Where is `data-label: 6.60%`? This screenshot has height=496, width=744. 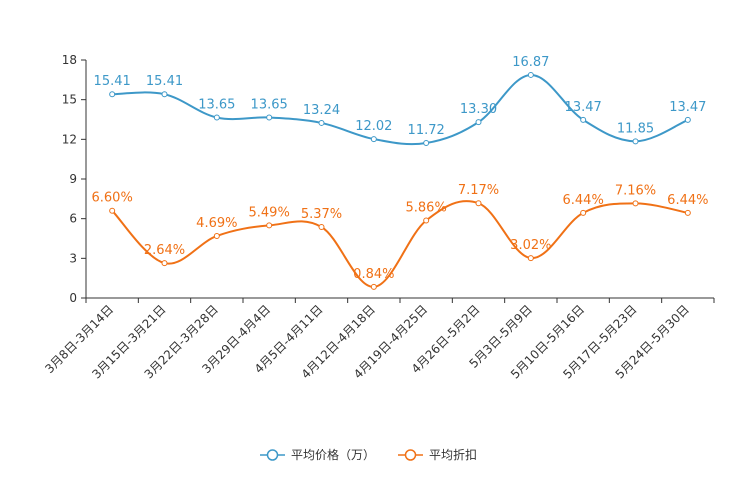 data-label: 6.60% is located at coordinates (112, 198).